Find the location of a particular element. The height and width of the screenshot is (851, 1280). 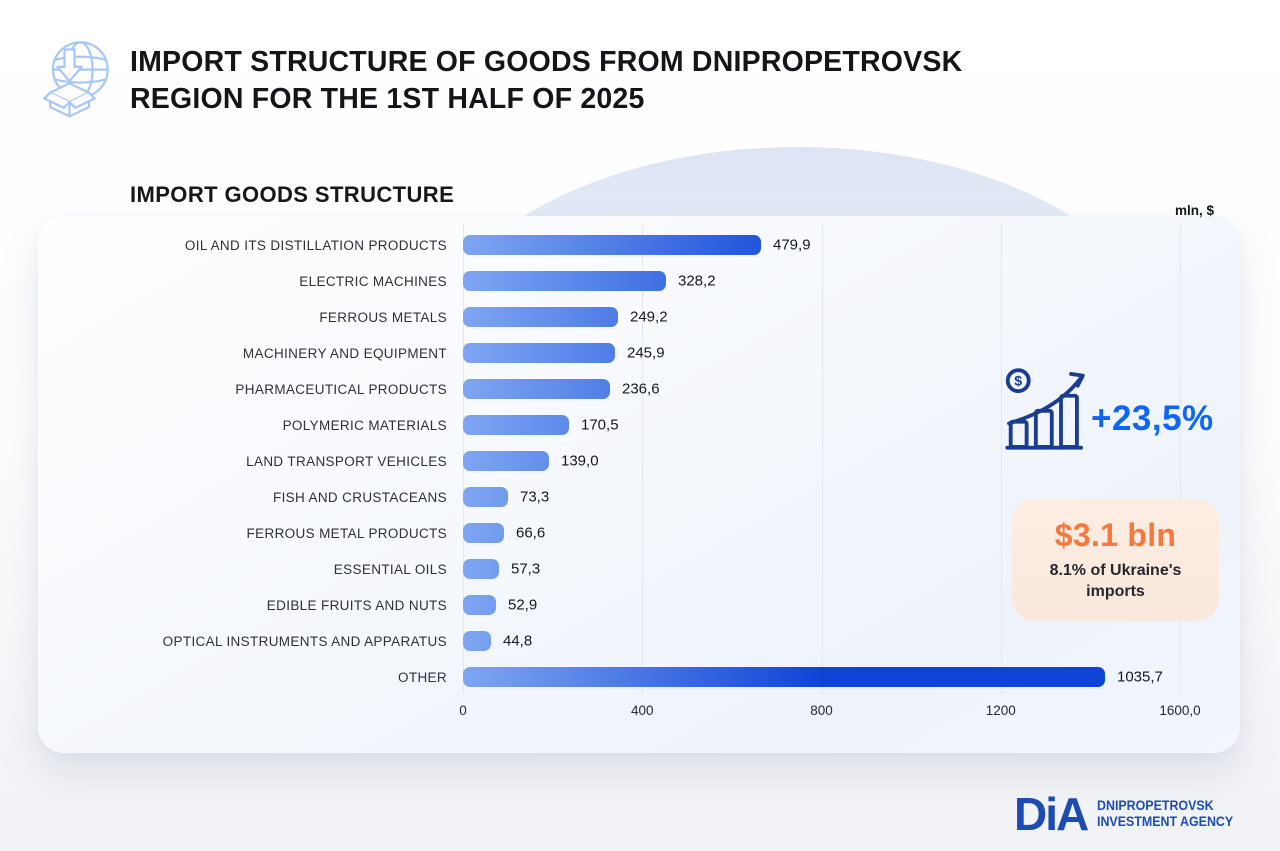

agency-name-line1: DNIPROPETROVSK is located at coordinates (1155, 805).